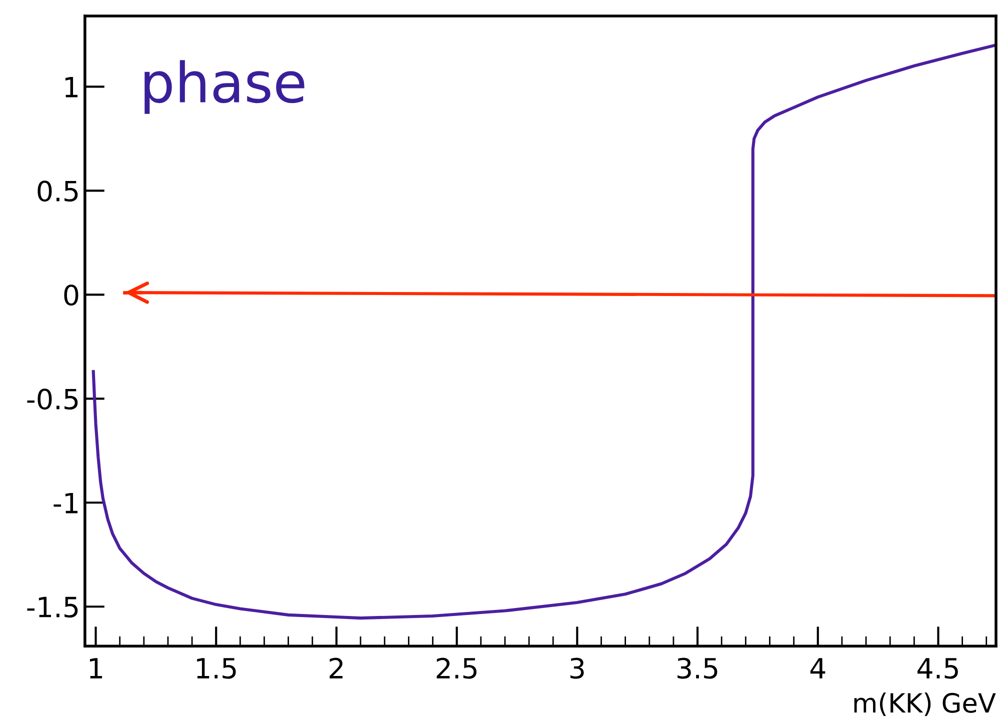  I want to click on y-tick-label: 1, so click(71, 87).